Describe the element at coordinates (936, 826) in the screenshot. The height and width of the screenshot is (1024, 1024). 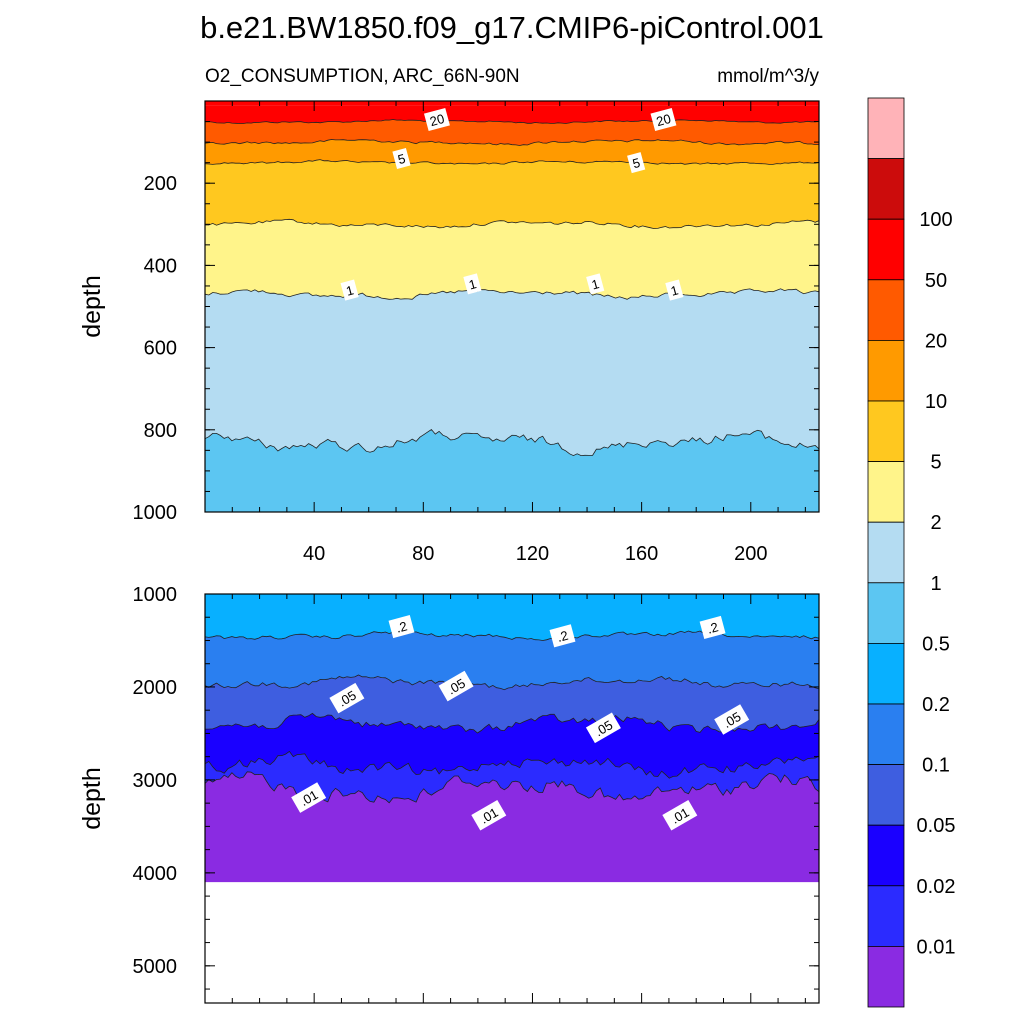
I see `colorbar-label: 0.05` at that location.